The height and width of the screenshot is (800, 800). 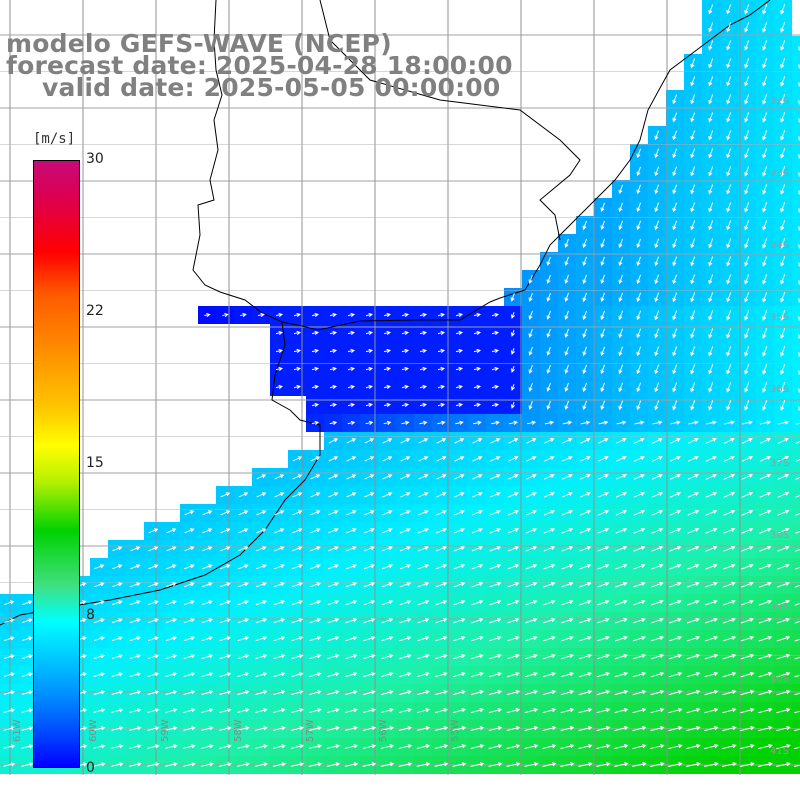 I want to click on longitude-label: 58W, so click(x=238, y=730).